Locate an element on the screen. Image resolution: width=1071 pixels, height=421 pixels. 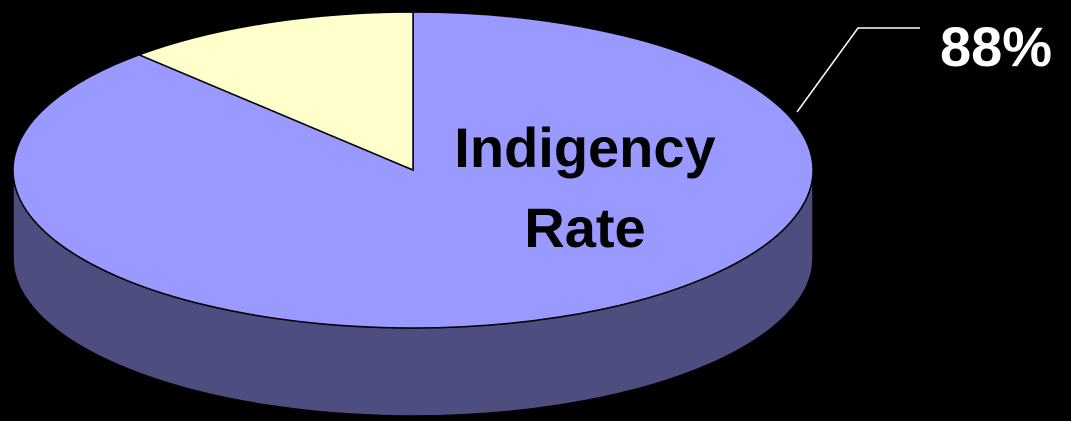
leader-line is located at coordinates (858, 70).